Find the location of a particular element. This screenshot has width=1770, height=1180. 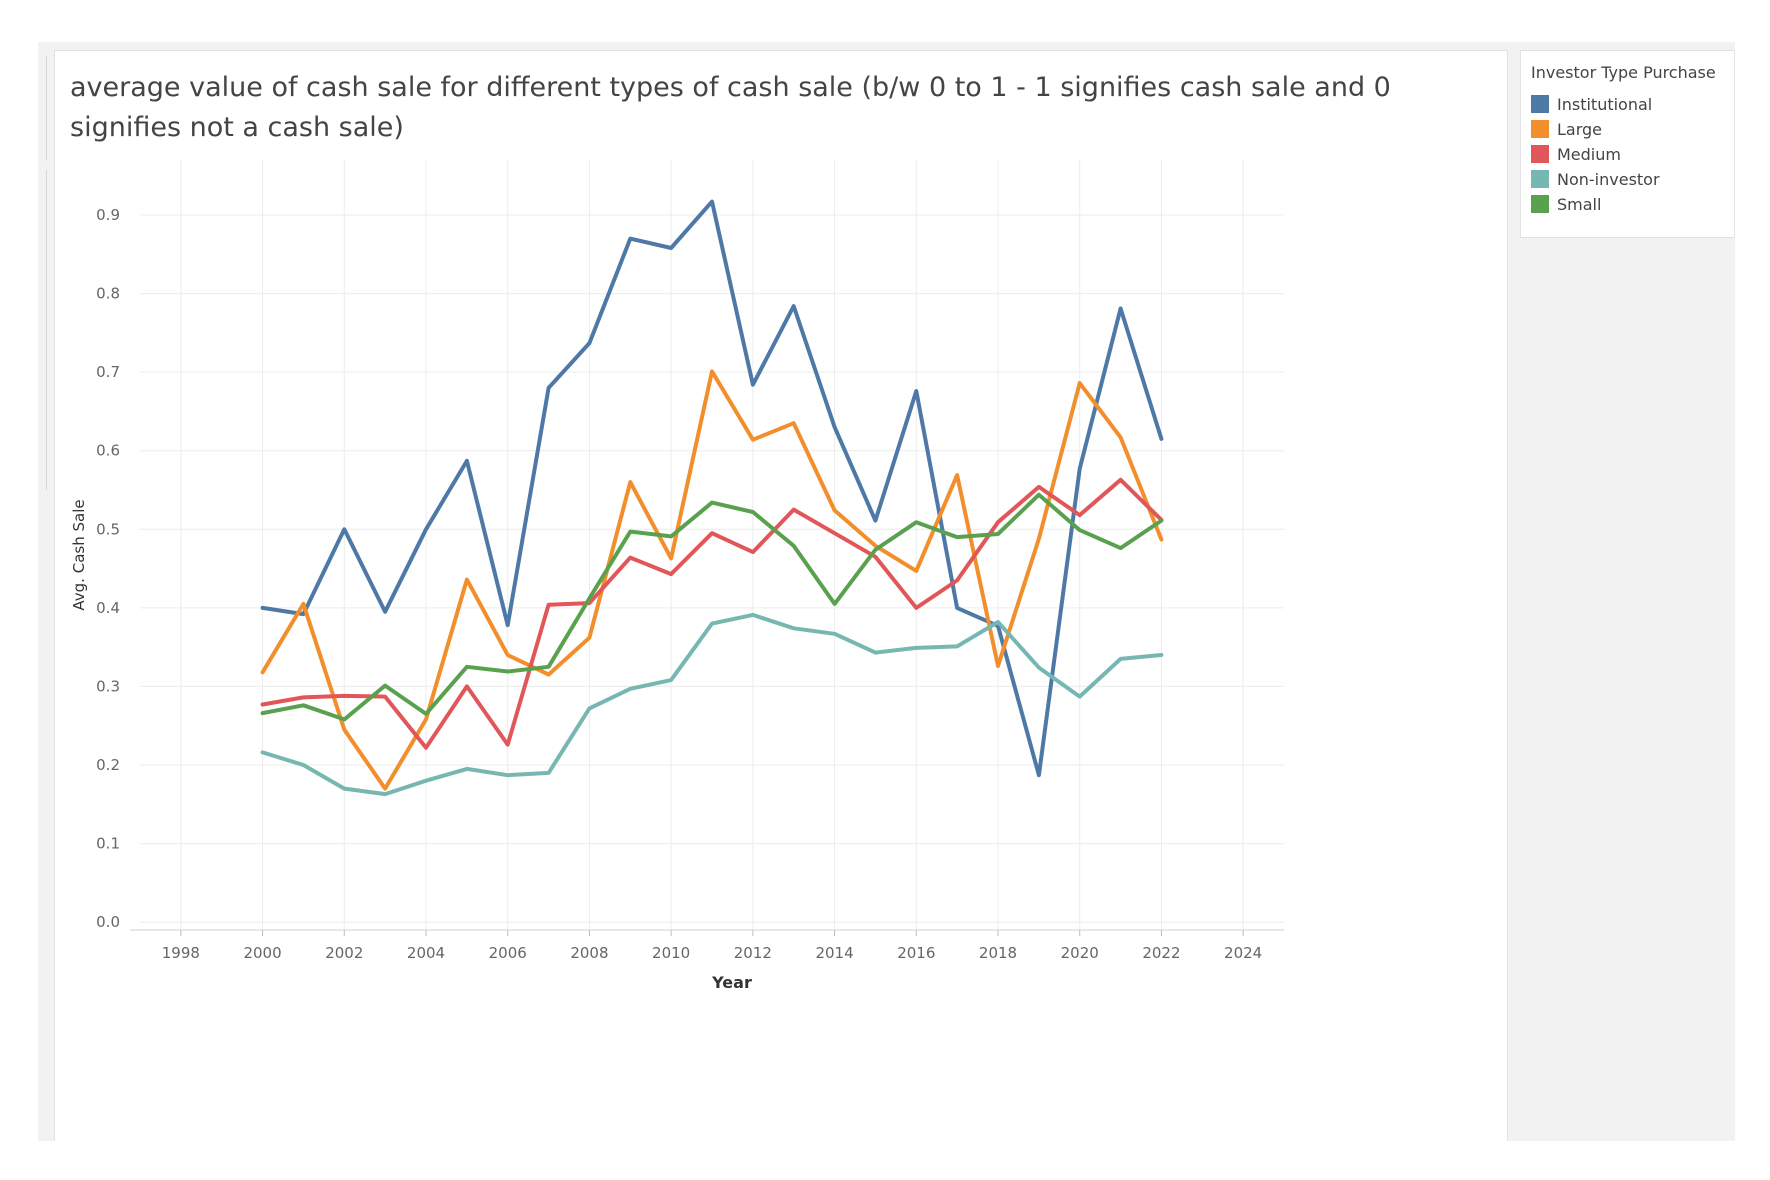

x-tick-label: 2012 is located at coordinates (753, 953).